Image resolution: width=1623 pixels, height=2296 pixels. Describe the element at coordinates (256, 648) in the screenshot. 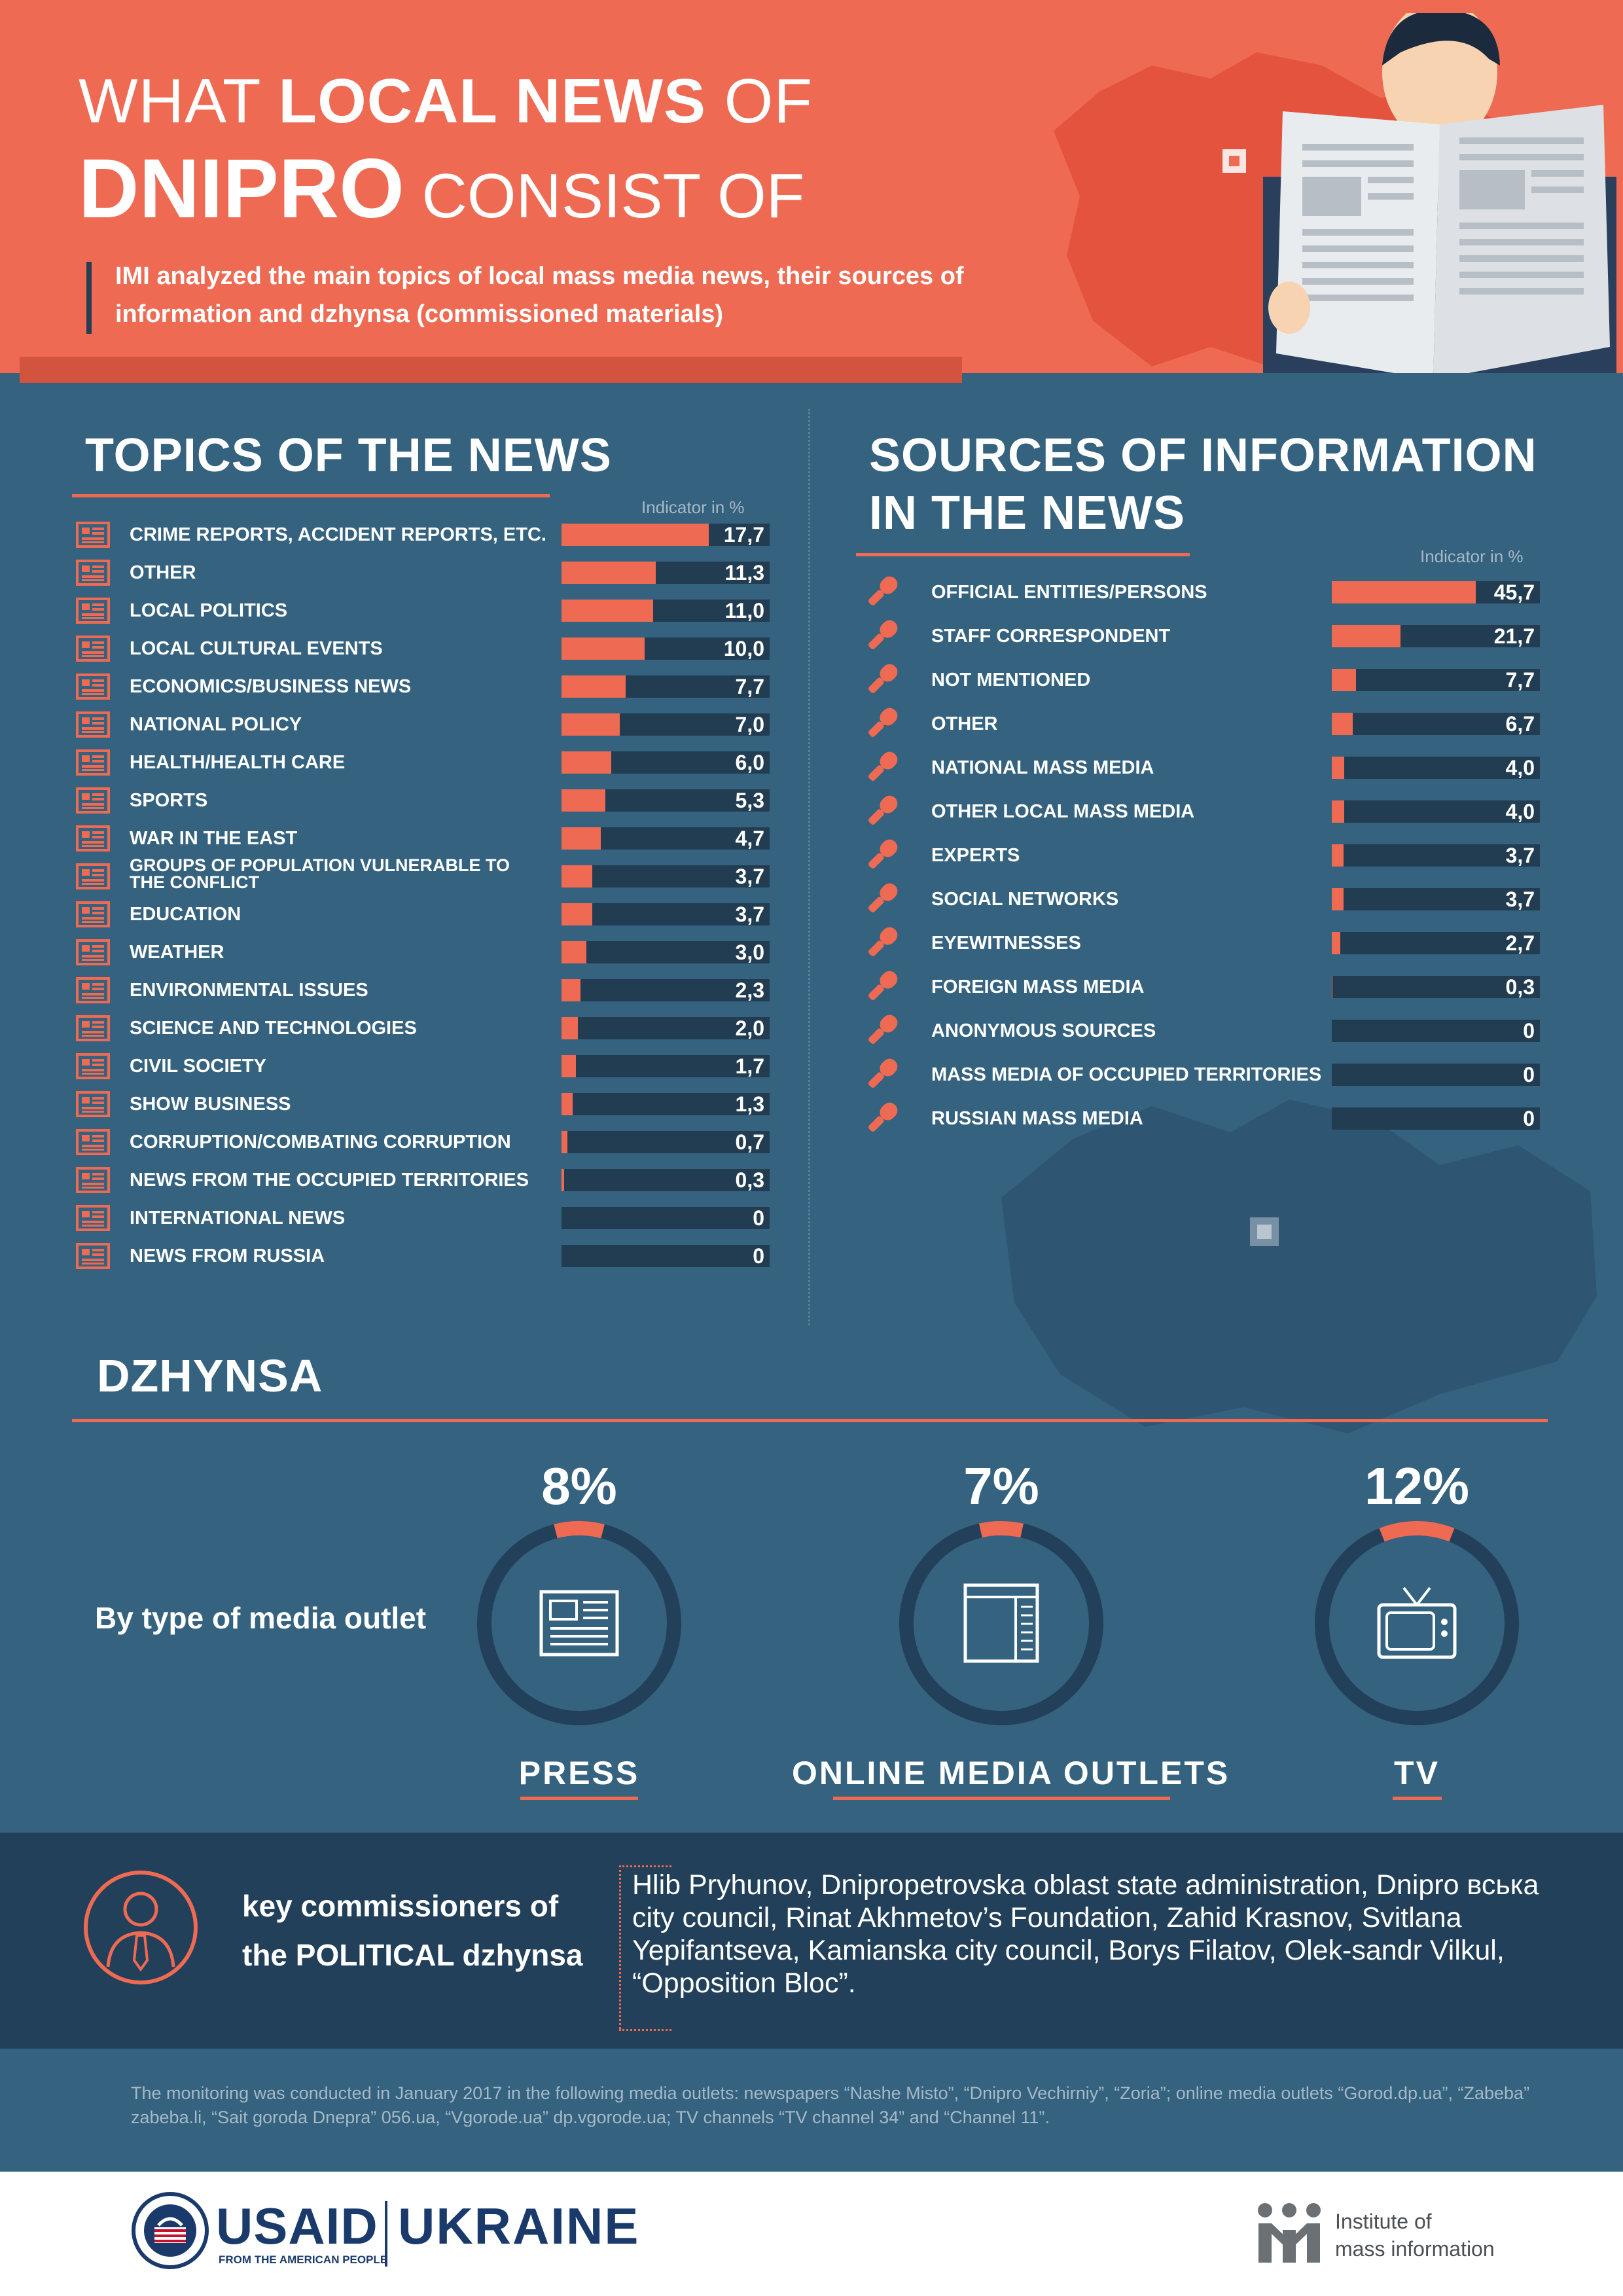

I see `topic-label: Local cultural events` at that location.